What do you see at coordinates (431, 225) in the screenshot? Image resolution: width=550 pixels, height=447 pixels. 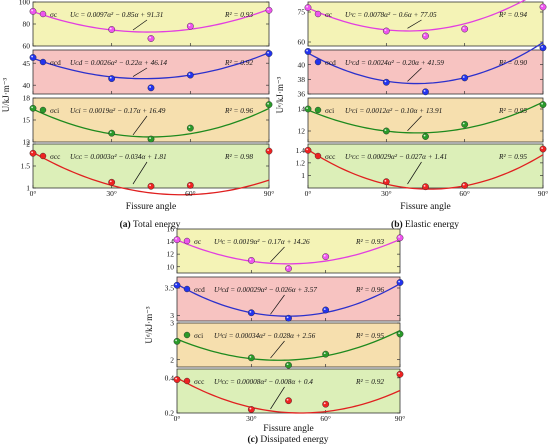 I see `caption-text: Elastic energy` at bounding box center [431, 225].